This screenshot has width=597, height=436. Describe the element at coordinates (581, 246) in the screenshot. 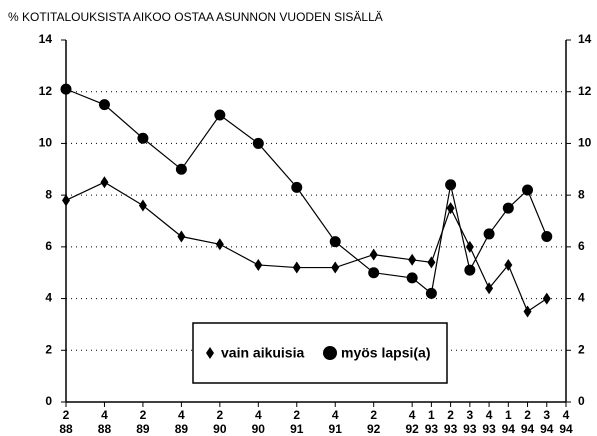

I see `y2-tick-label: 6` at that location.